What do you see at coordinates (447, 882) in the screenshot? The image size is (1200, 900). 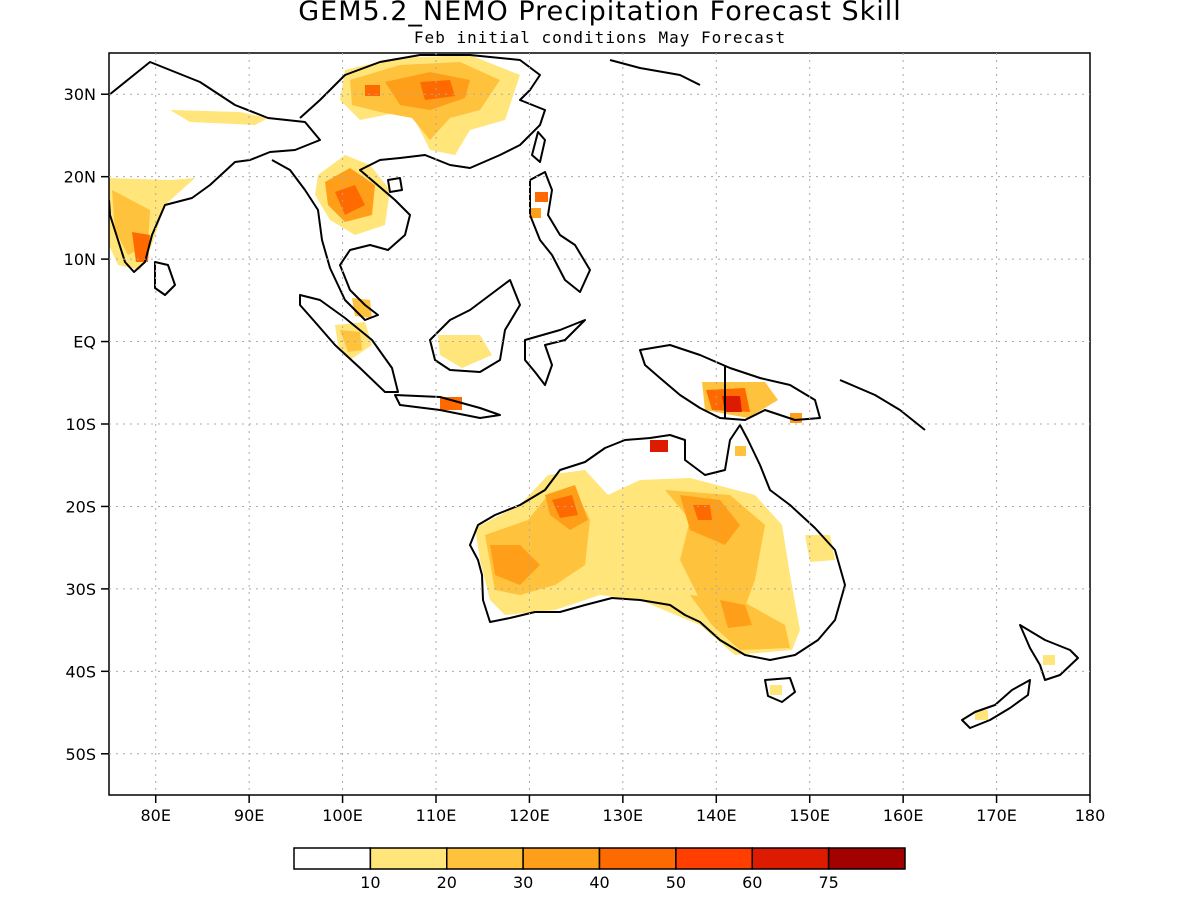 I see `legend-label: 20` at bounding box center [447, 882].